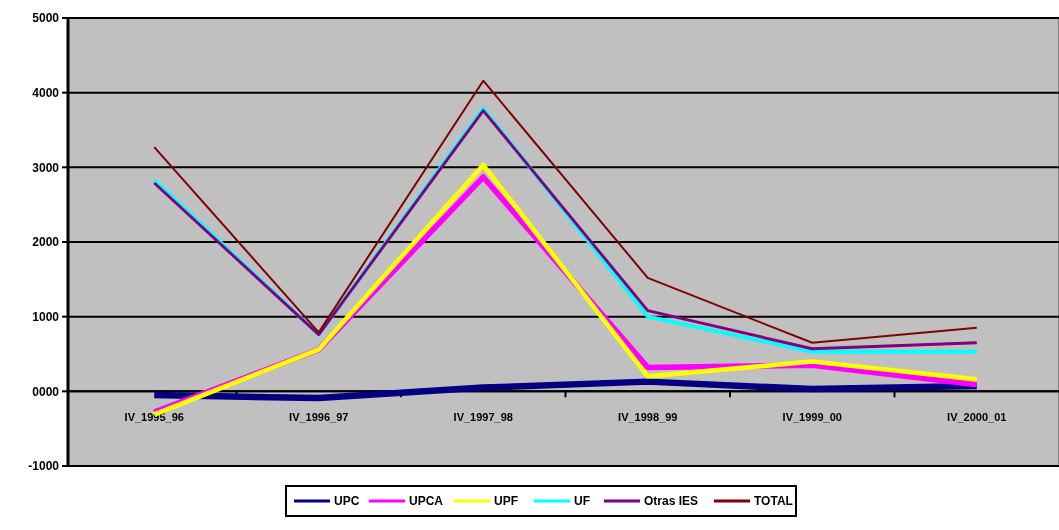  What do you see at coordinates (426, 501) in the screenshot?
I see `legend-label: UPCA` at bounding box center [426, 501].